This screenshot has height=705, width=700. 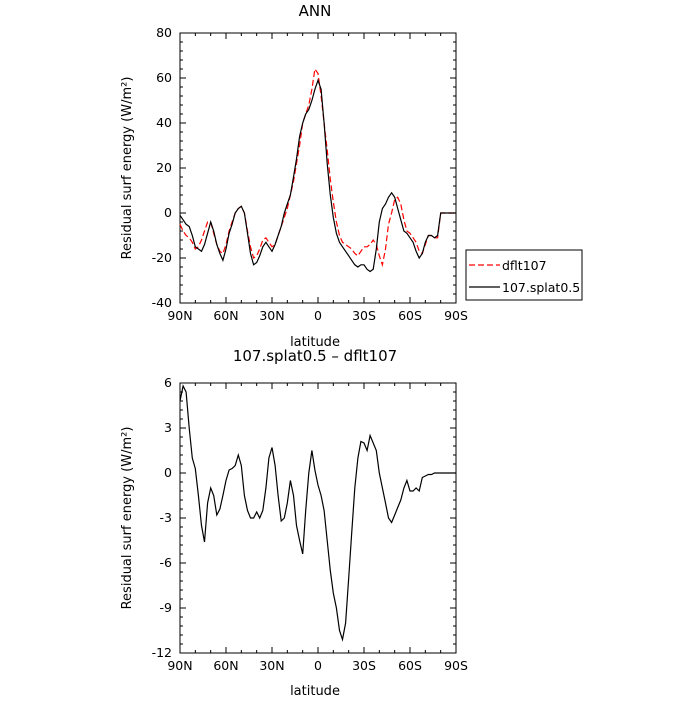 What do you see at coordinates (364, 315) in the screenshot?
I see `top-x-tick-label: 30S` at bounding box center [364, 315].